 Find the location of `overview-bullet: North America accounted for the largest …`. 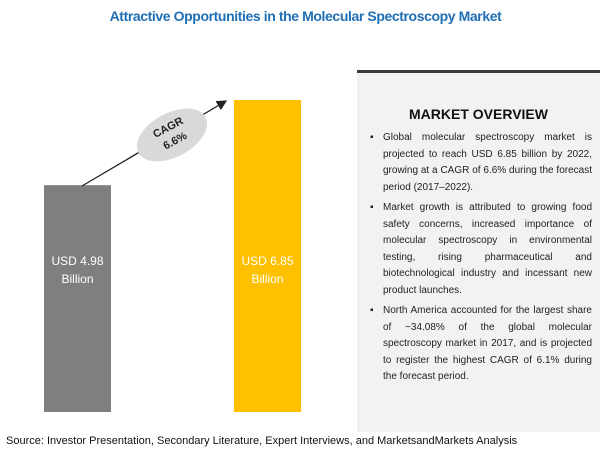

overview-bullet: North America accounted for the largest … is located at coordinates (481, 344).